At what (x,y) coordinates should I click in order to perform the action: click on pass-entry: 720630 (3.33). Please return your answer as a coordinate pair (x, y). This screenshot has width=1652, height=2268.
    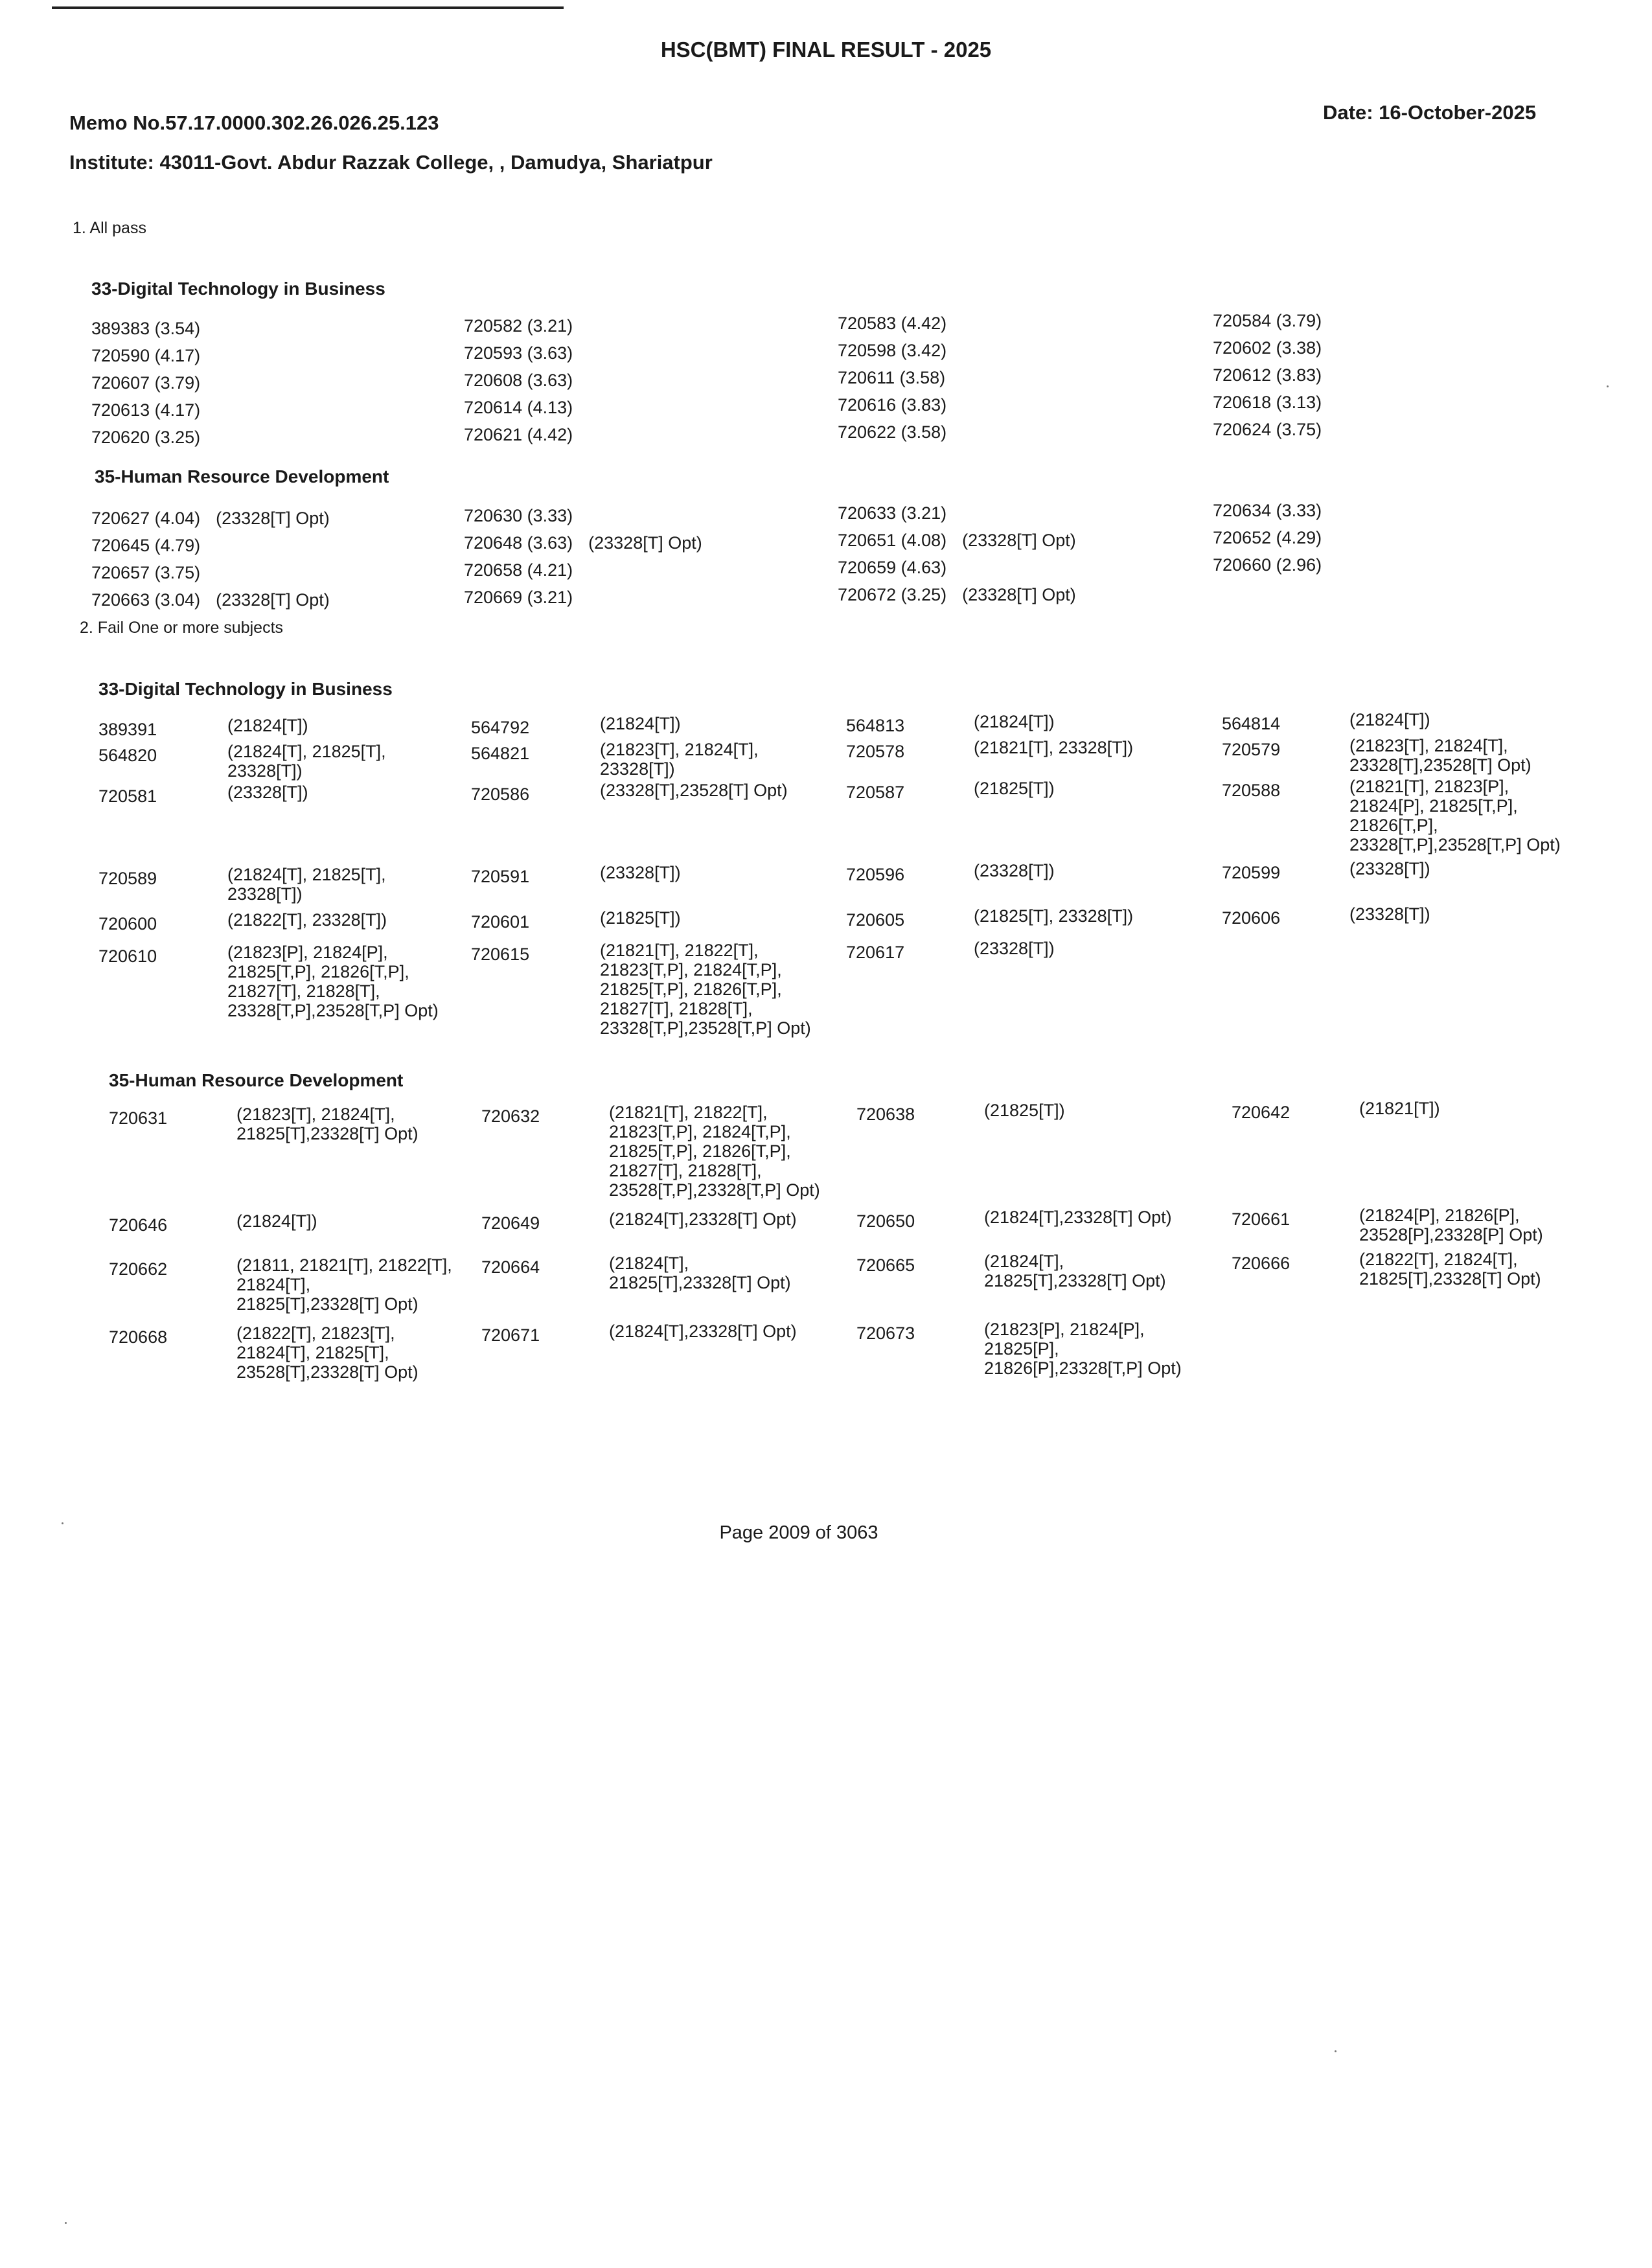
    Looking at the image, I should click on (518, 515).